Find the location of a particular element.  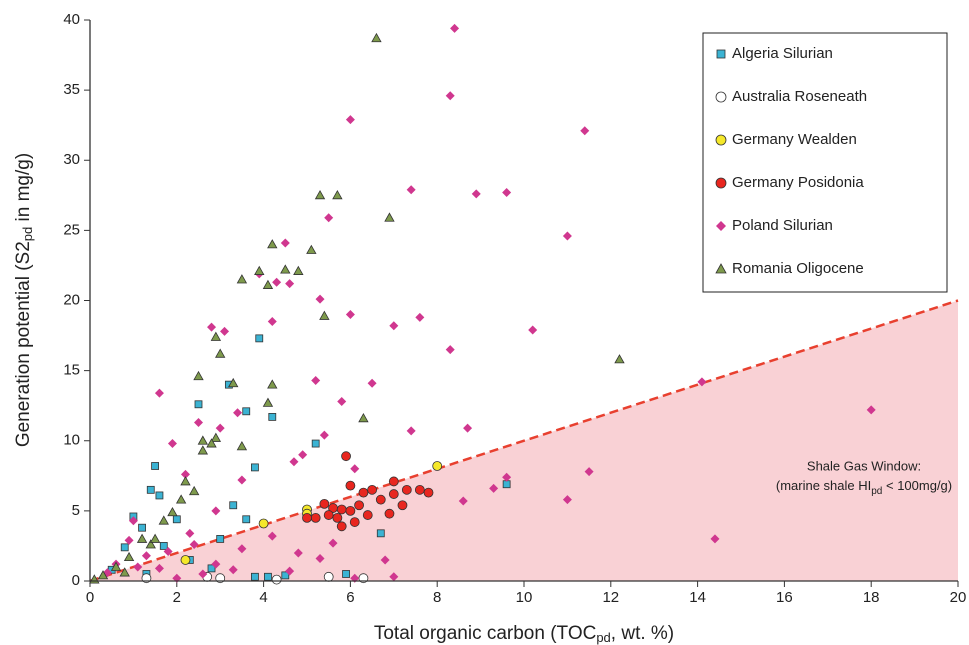

x-tick-label: 18 is located at coordinates (871, 597).